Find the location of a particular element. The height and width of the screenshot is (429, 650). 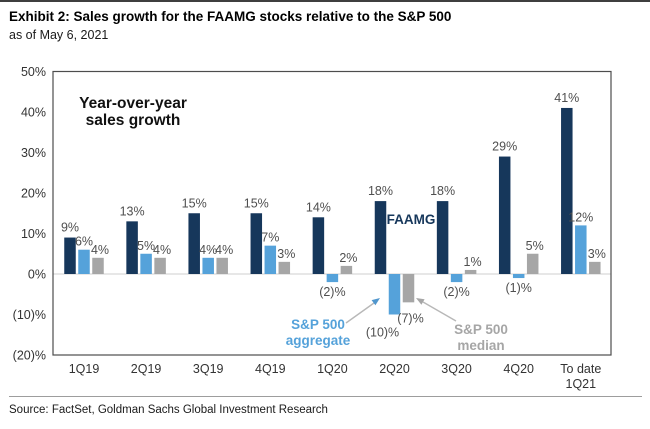

bar-value-label: (1)% is located at coordinates (518, 288).